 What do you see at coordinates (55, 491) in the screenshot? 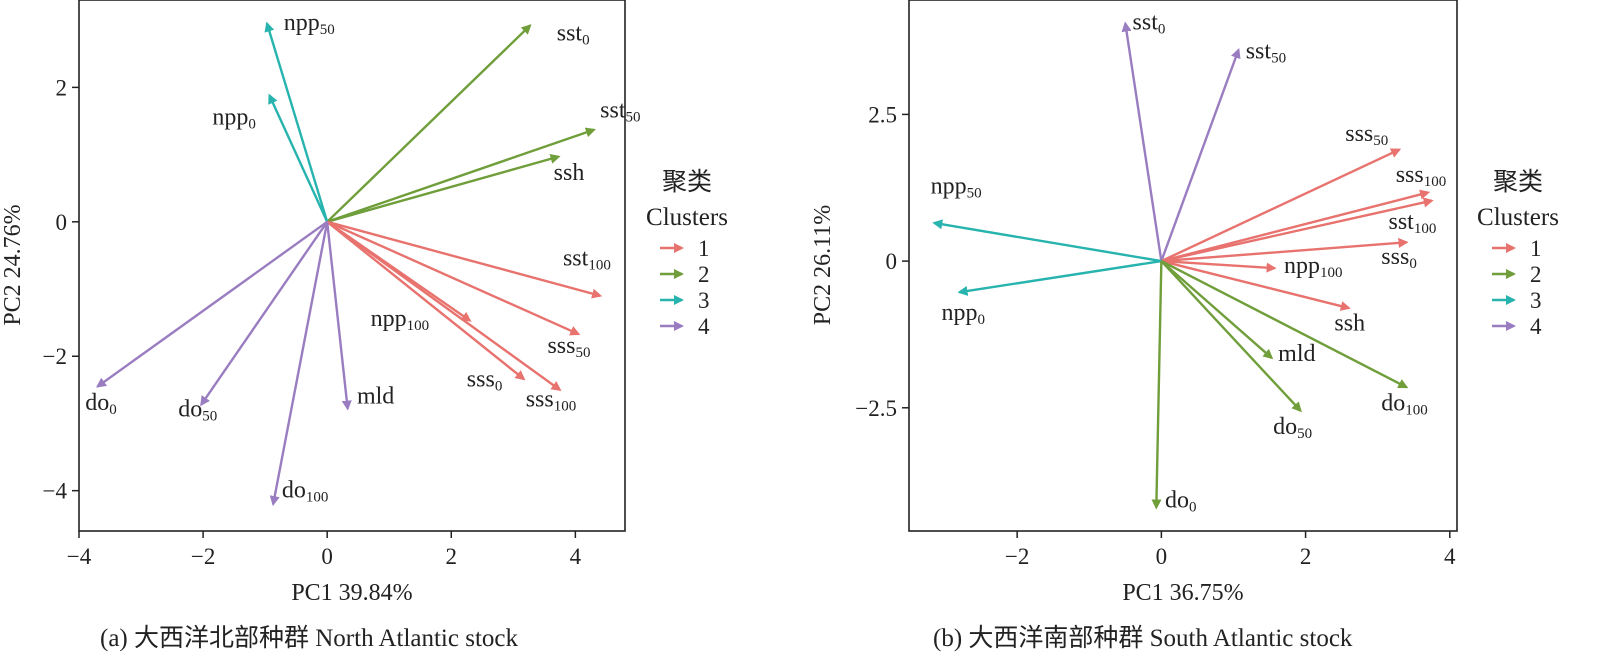
I see `y-tick-label: −4` at bounding box center [55, 491].